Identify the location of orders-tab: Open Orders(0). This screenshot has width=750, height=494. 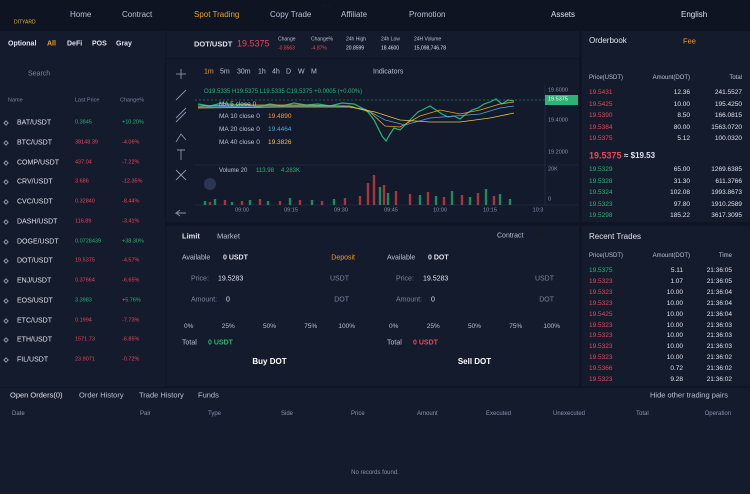
(36, 395).